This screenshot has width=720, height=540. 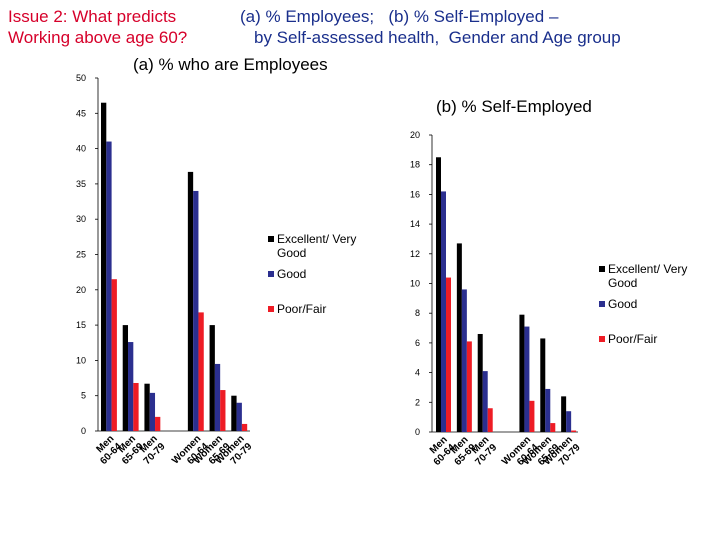 I want to click on y-tick-label: 40, so click(x=81, y=149).